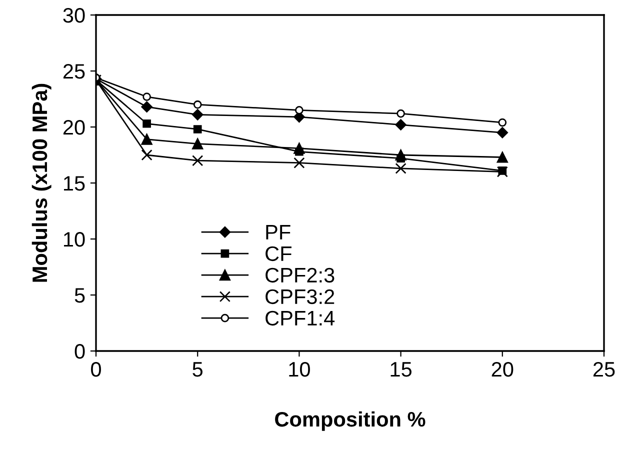  Describe the element at coordinates (299, 369) in the screenshot. I see `x-tick-label: 10` at that location.